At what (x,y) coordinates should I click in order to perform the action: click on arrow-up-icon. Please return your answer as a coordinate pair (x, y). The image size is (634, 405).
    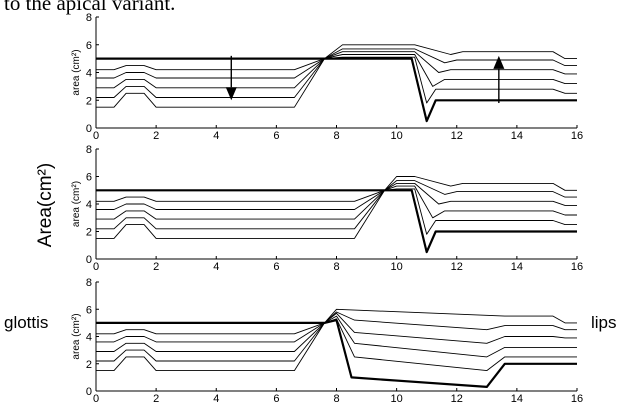
    Looking at the image, I should click on (499, 79).